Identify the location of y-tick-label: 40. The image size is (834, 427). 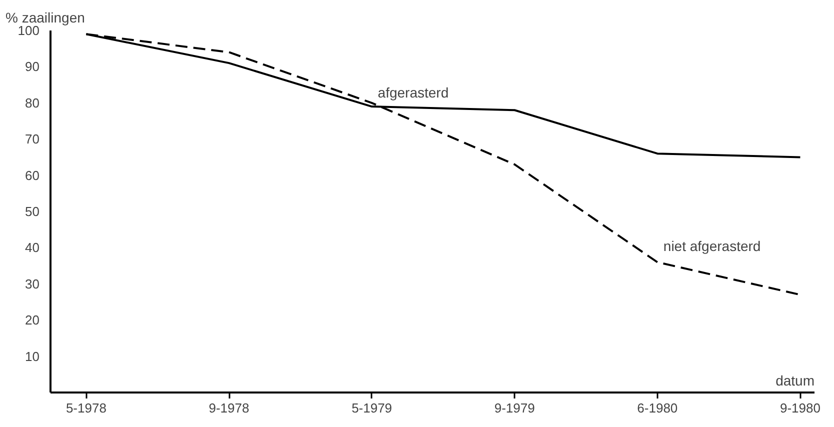
(32, 248).